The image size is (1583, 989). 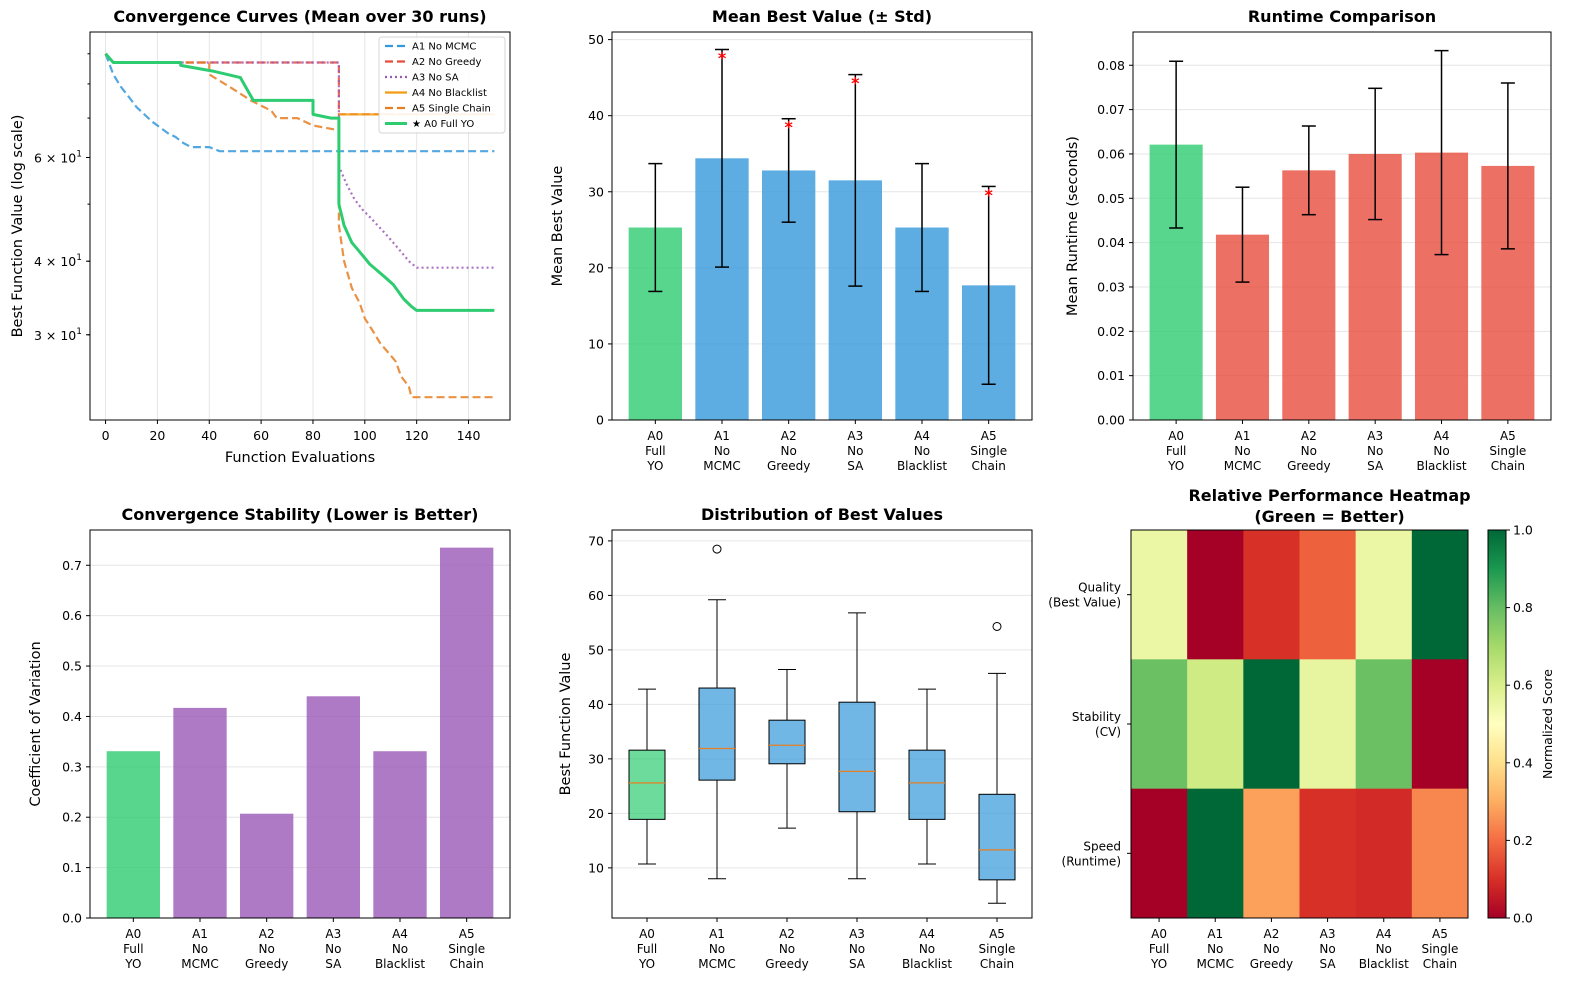 I want to click on x-tick-label-line: A4, so click(x=1442, y=436).